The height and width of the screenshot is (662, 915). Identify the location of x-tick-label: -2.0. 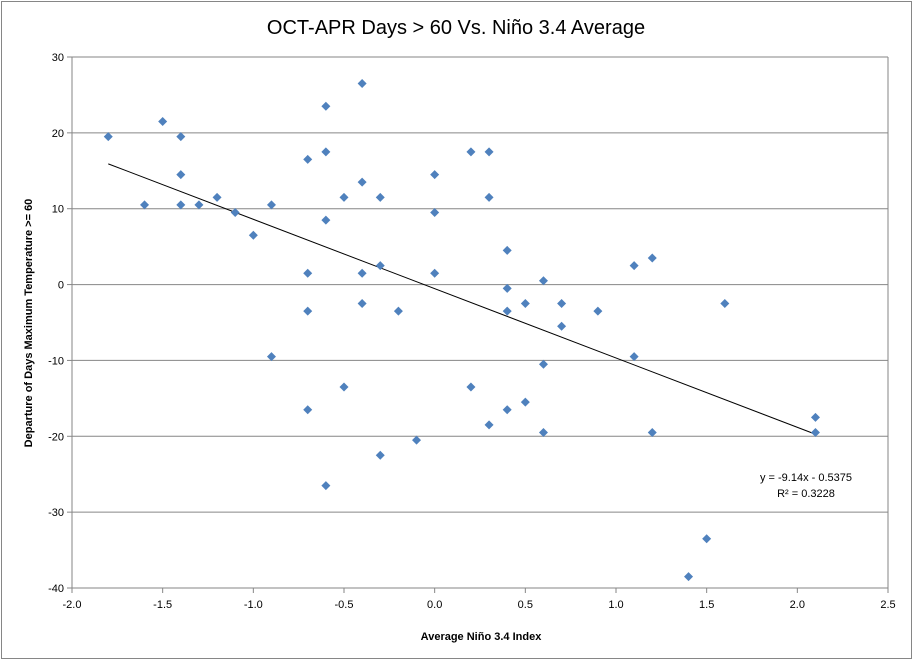
(72, 605).